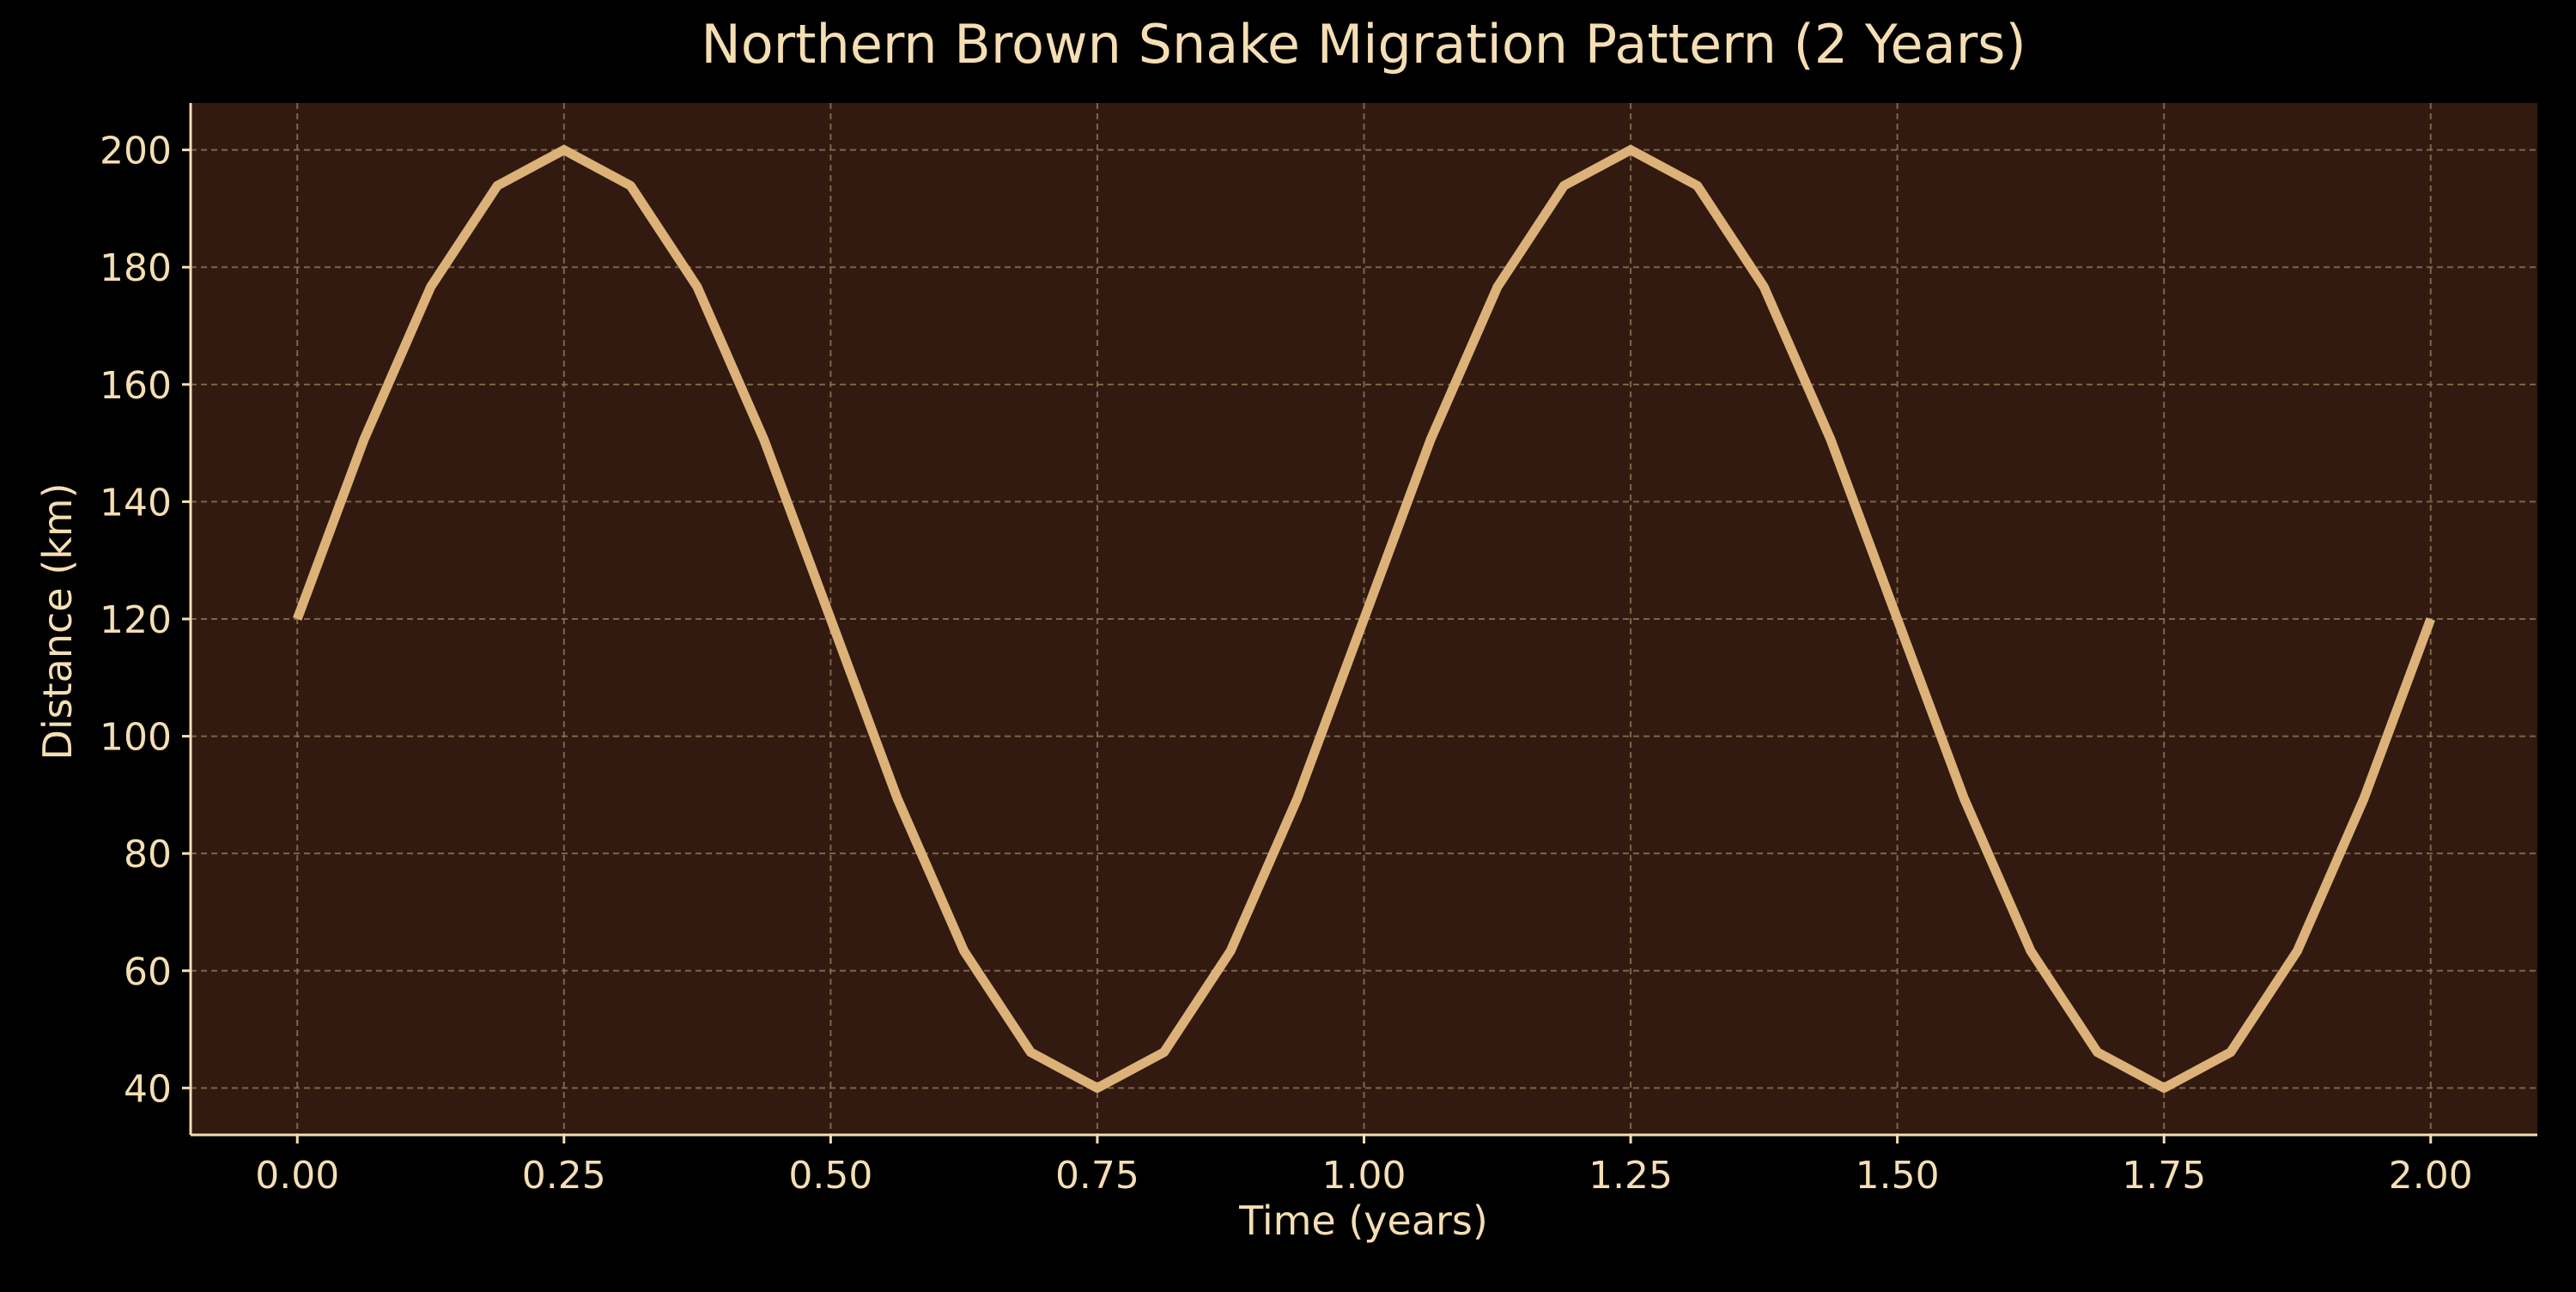 This screenshot has width=2576, height=1292. I want to click on y-tick-label: 180, so click(136, 268).